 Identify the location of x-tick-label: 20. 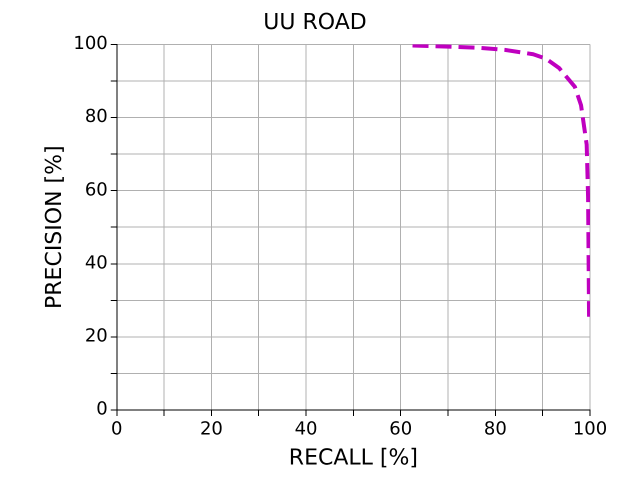
(211, 429).